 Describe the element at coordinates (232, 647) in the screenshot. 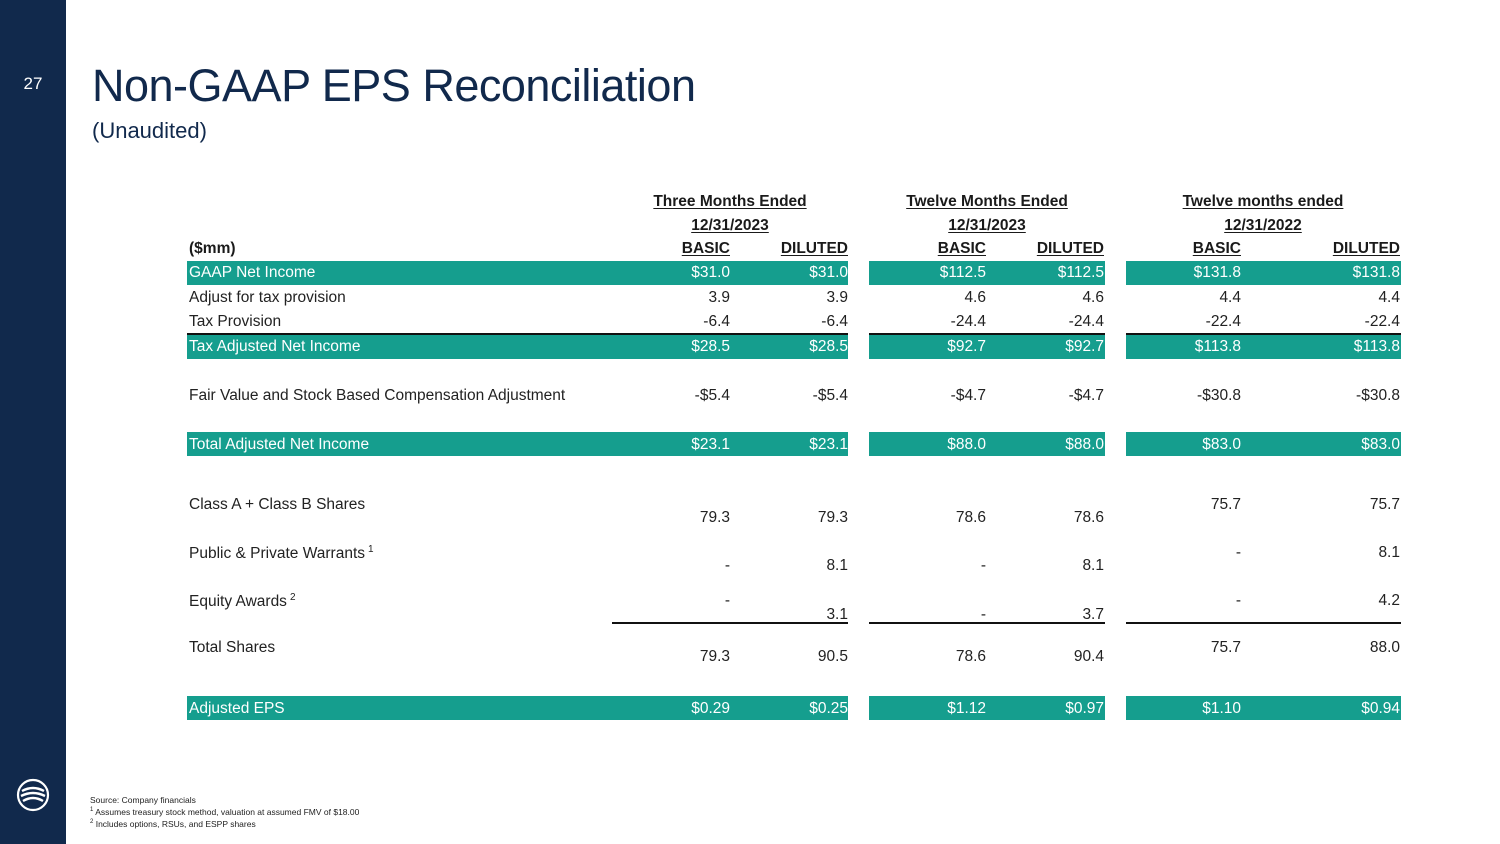

I see `row-label-total-shares: Total Shares` at that location.